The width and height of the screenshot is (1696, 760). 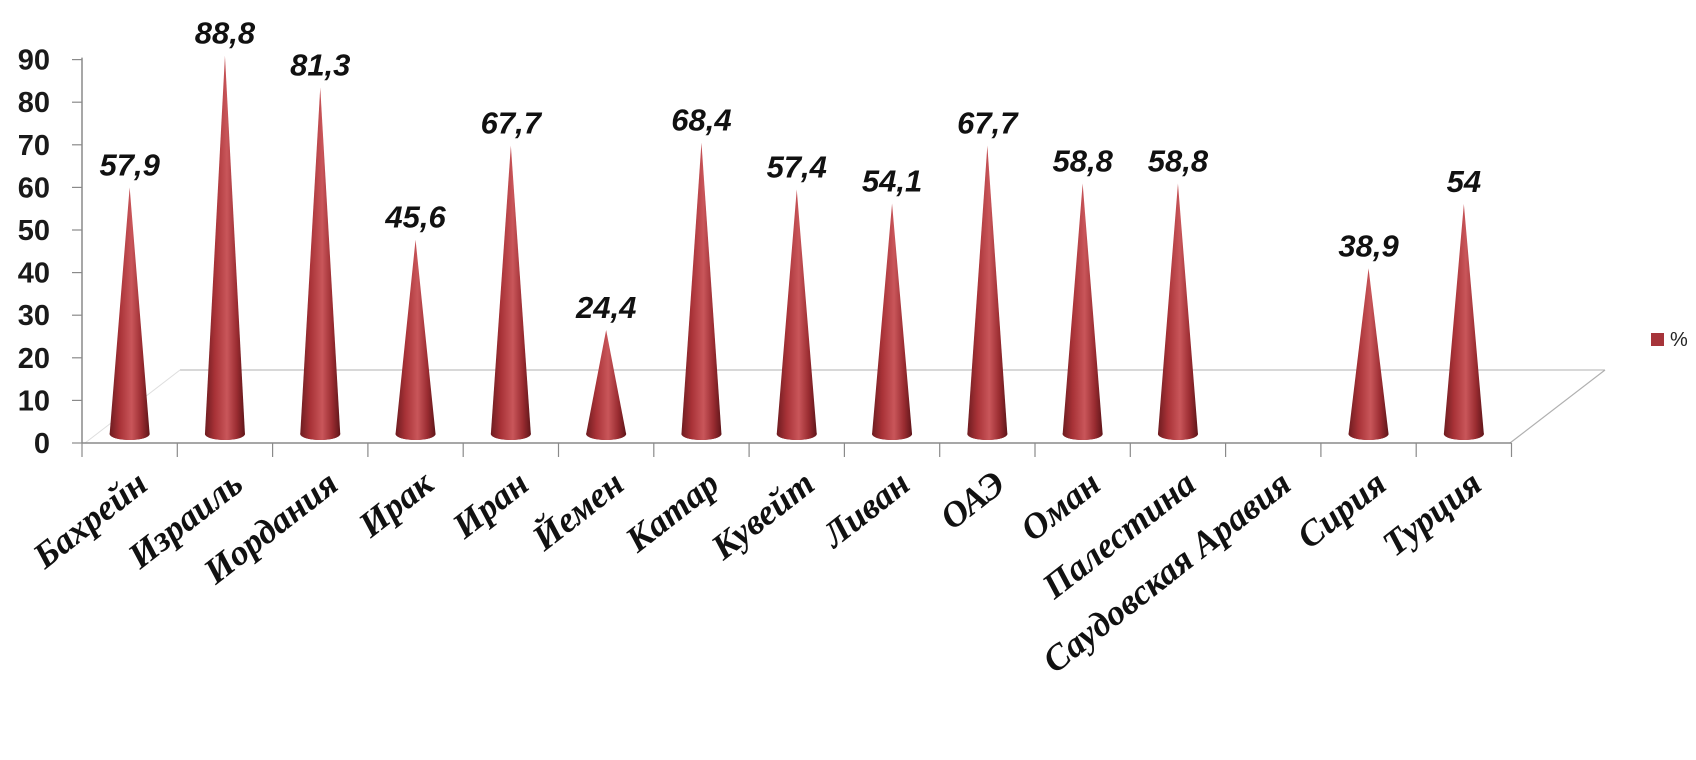 I want to click on x-tick-label: Турция, so click(x=1432, y=513).